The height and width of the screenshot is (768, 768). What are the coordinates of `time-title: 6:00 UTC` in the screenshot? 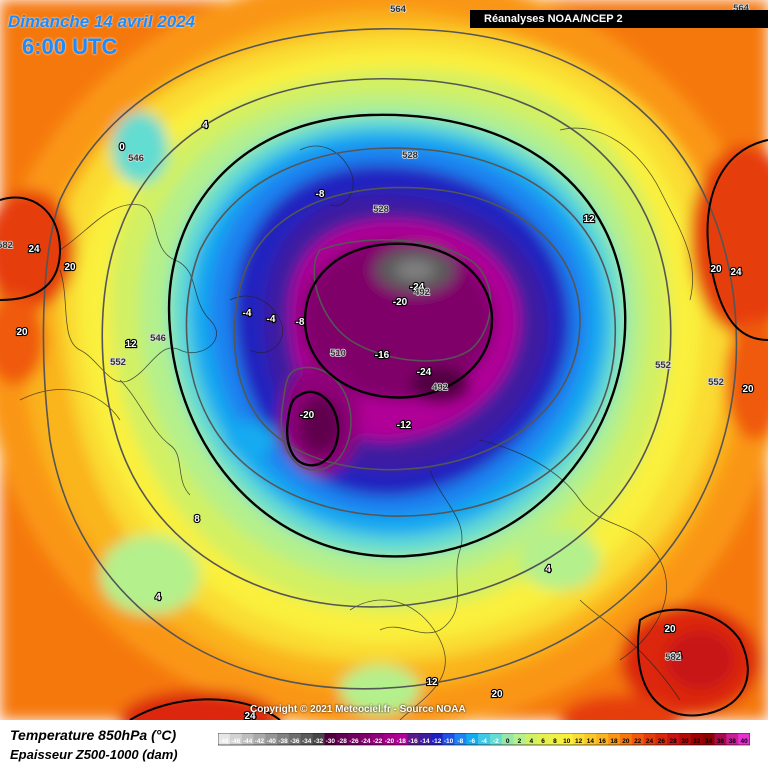 It's located at (70, 46).